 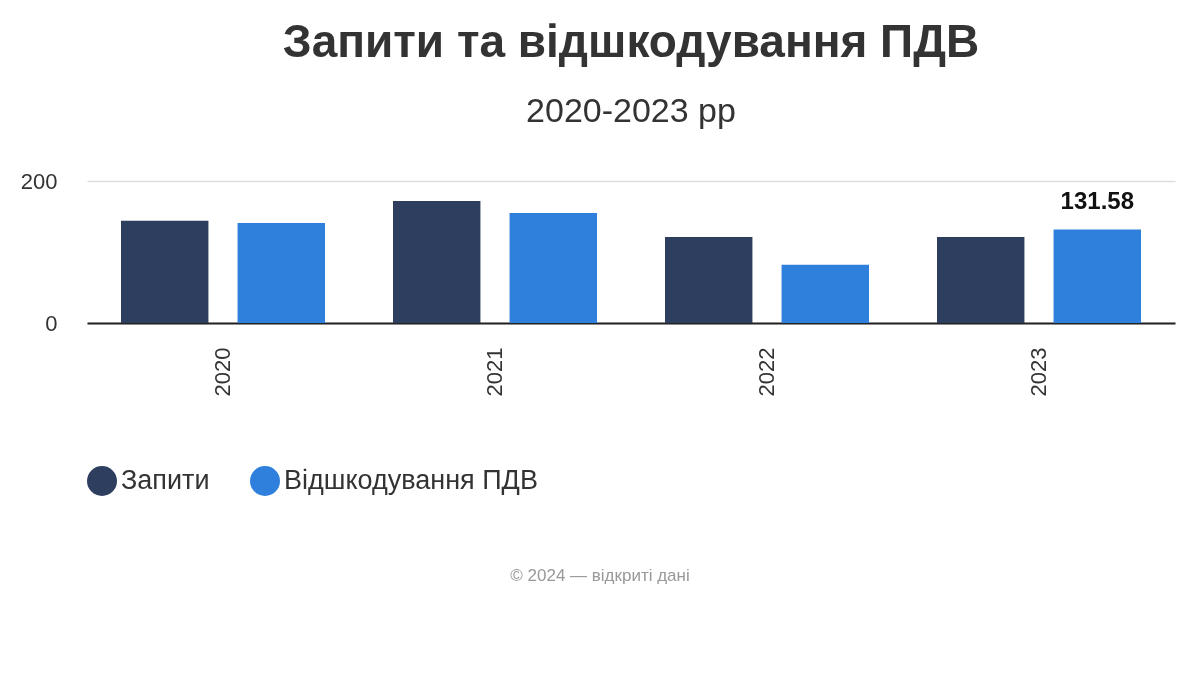 I want to click on x-tick-label: 2023, so click(x=1038, y=372).